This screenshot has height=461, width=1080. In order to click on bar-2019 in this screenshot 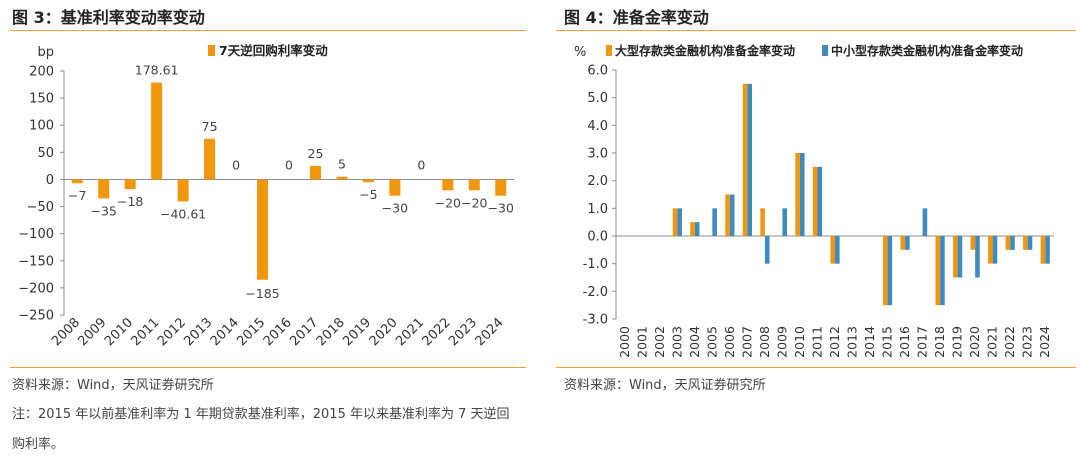, I will do `click(368, 181)`.